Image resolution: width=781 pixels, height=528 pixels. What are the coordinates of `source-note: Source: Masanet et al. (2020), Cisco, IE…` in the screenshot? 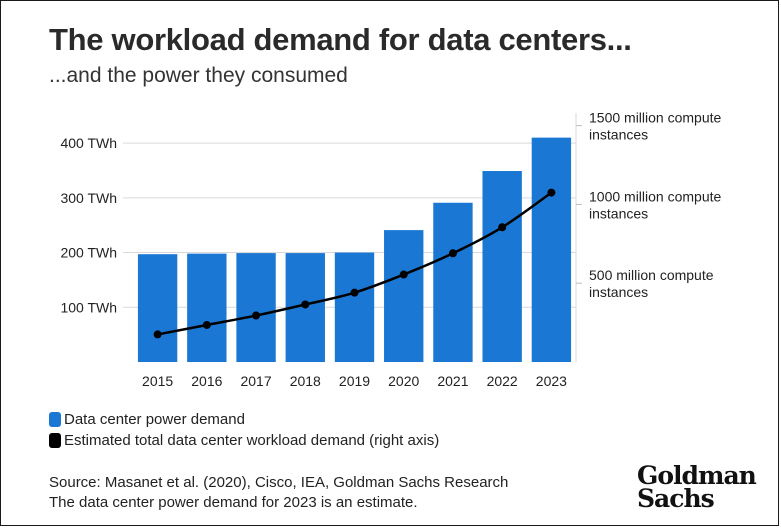 It's located at (279, 482).